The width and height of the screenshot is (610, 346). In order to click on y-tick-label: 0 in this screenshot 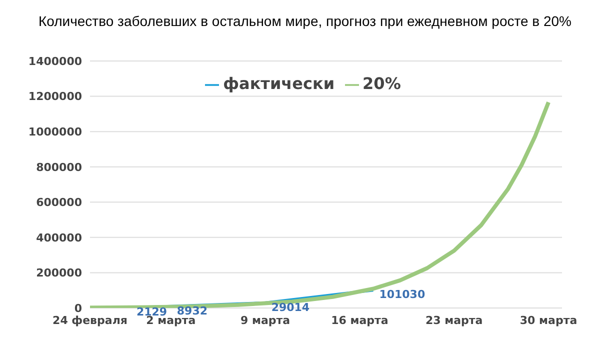, I will do `click(78, 308)`.